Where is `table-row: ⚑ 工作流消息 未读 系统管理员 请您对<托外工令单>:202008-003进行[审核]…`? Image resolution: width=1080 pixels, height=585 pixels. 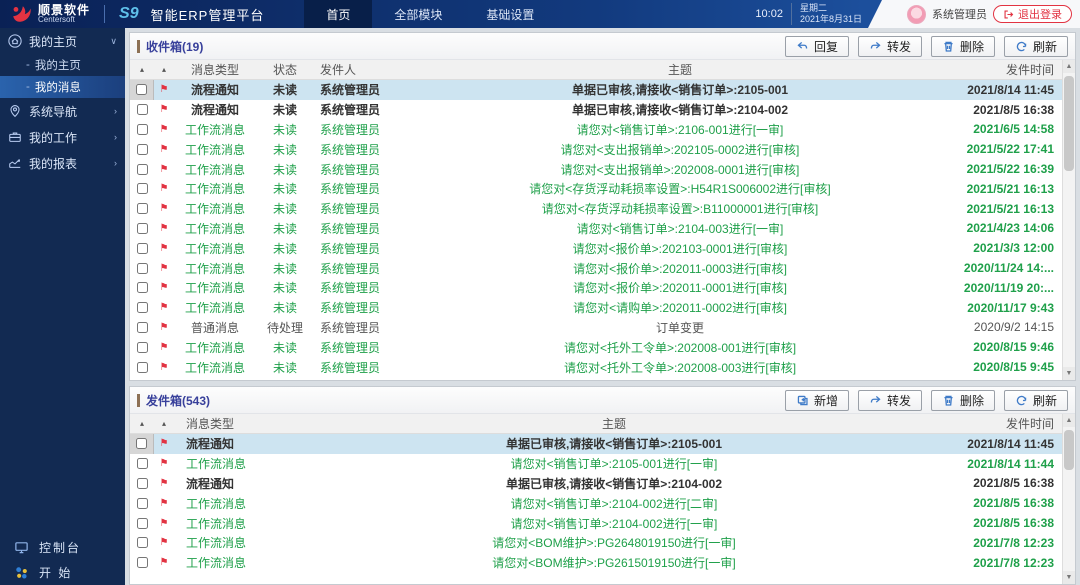
table-row: ⚑ 工作流消息 未读 系统管理员 请您对<托外工令单>:202008-003进行[审核]… is located at coordinates (596, 367).